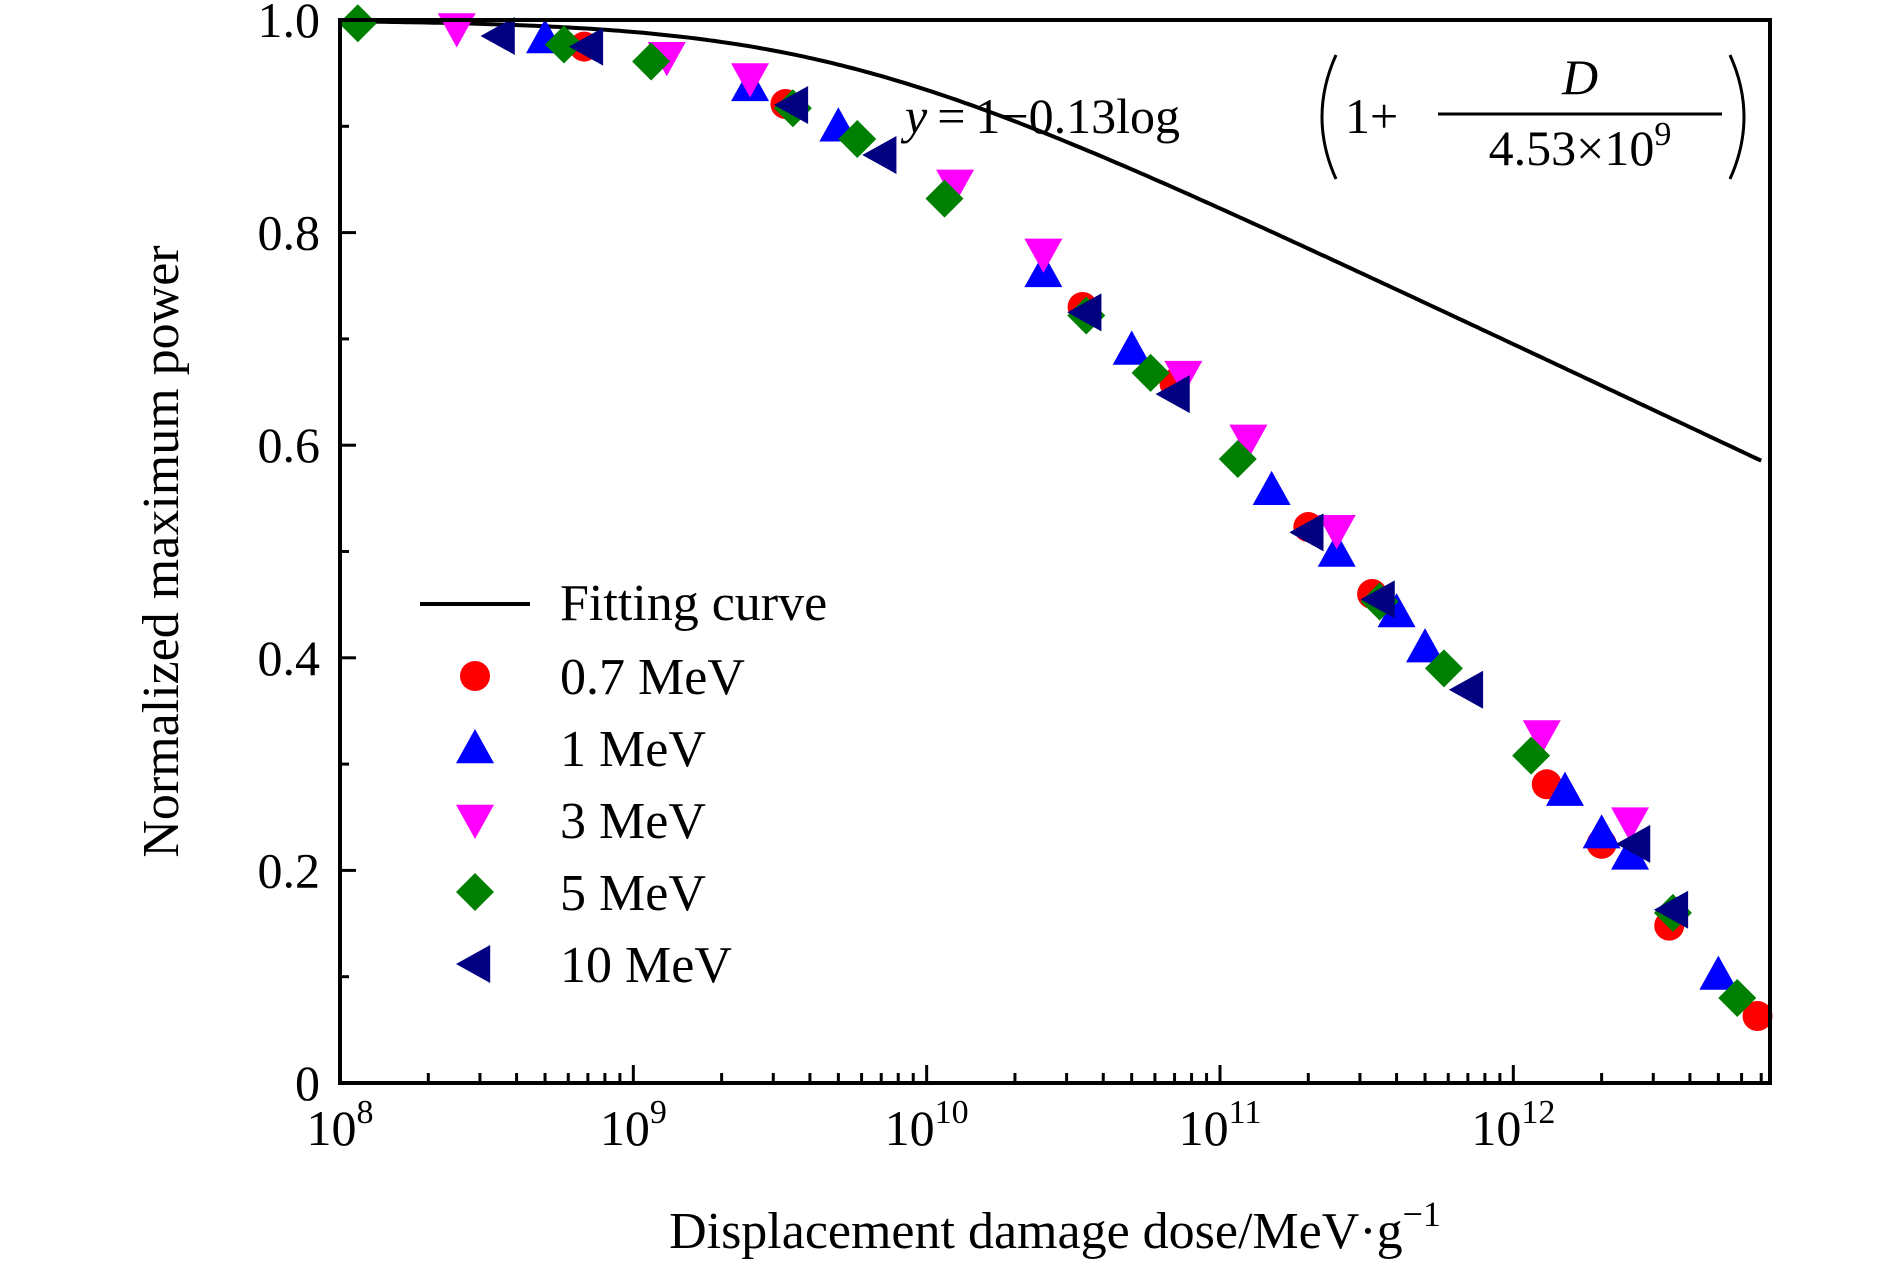 The height and width of the screenshot is (1276, 1890). I want to click on x-tick-label: 10⁸, so click(340, 1125).